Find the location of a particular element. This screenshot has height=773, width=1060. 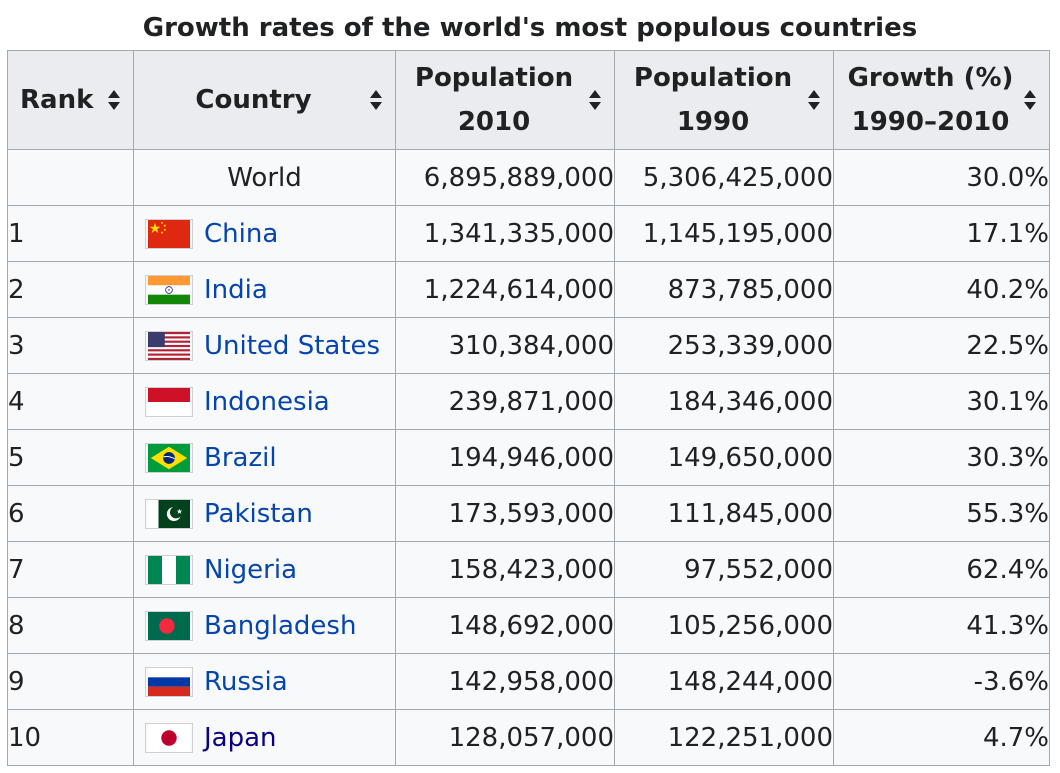

brazil-flag-icon is located at coordinates (169, 457).